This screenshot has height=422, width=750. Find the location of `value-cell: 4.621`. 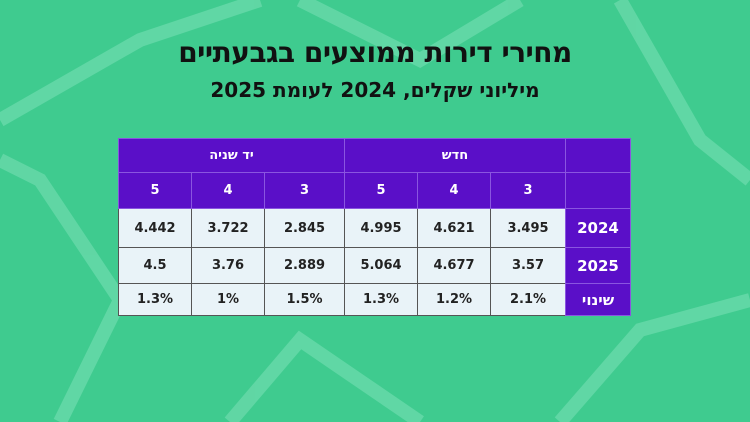

value-cell: 4.621 is located at coordinates (454, 228).